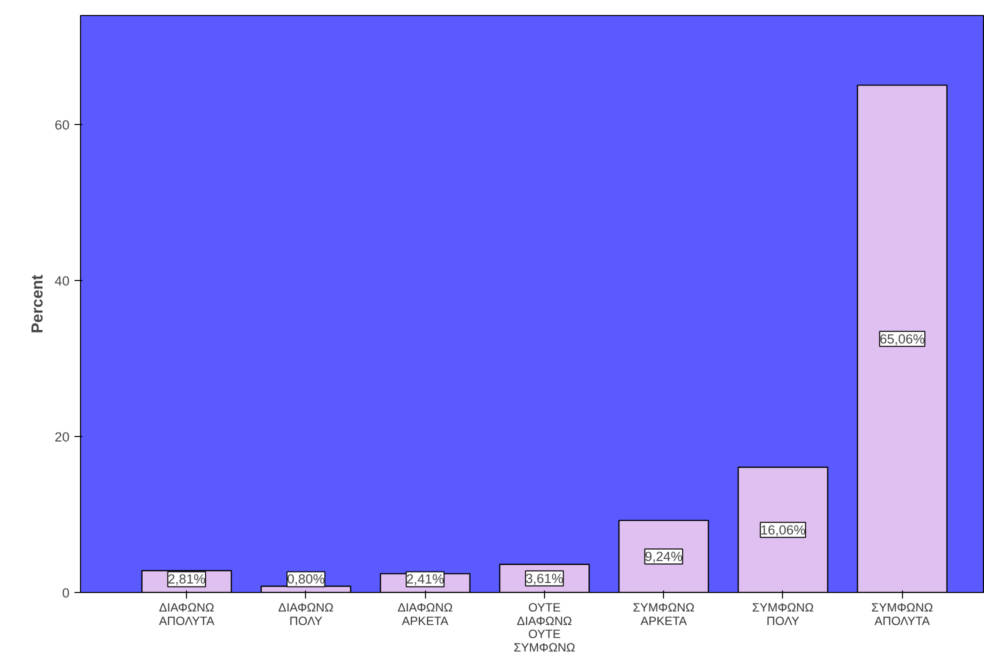 The width and height of the screenshot is (984, 664). Describe the element at coordinates (902, 338) in the screenshot. I see `data-label: 65,06%` at that location.